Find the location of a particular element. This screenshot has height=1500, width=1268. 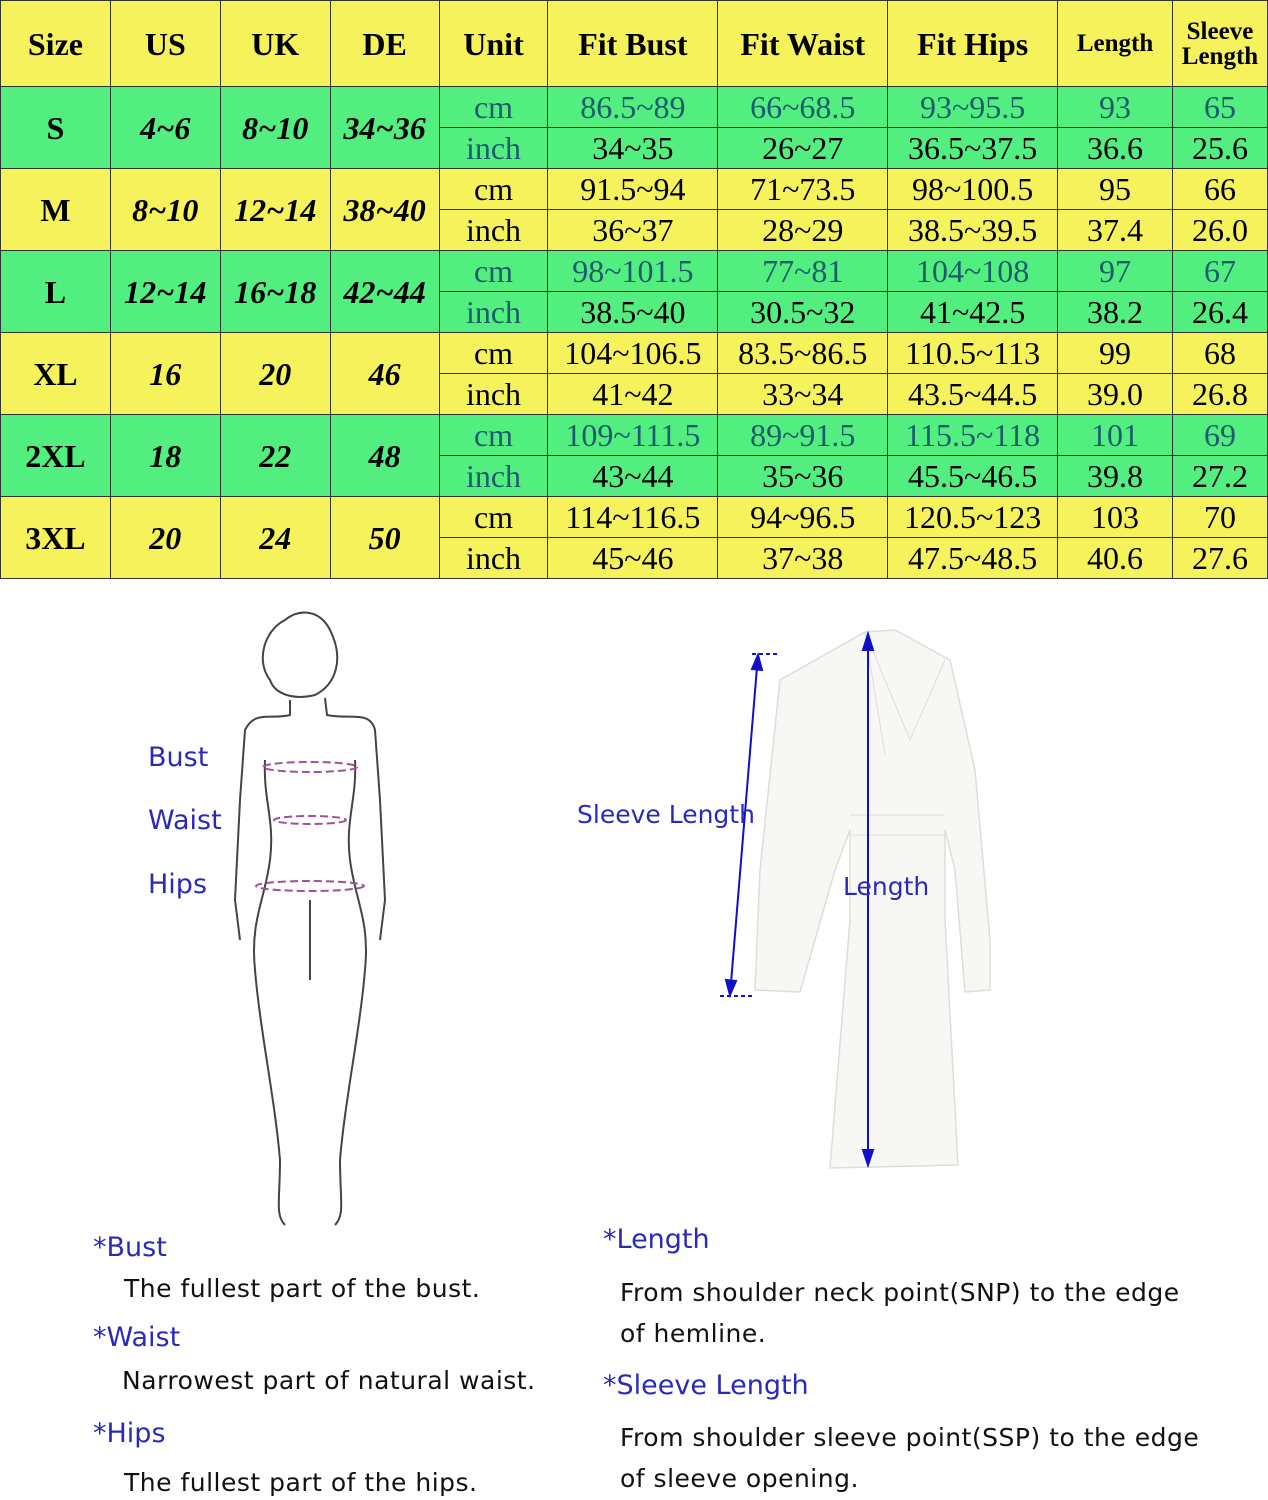

table-row-xl-inch: inch 41~42 33~34 43.5~44.5 39.0 26.8 is located at coordinates (634, 394).